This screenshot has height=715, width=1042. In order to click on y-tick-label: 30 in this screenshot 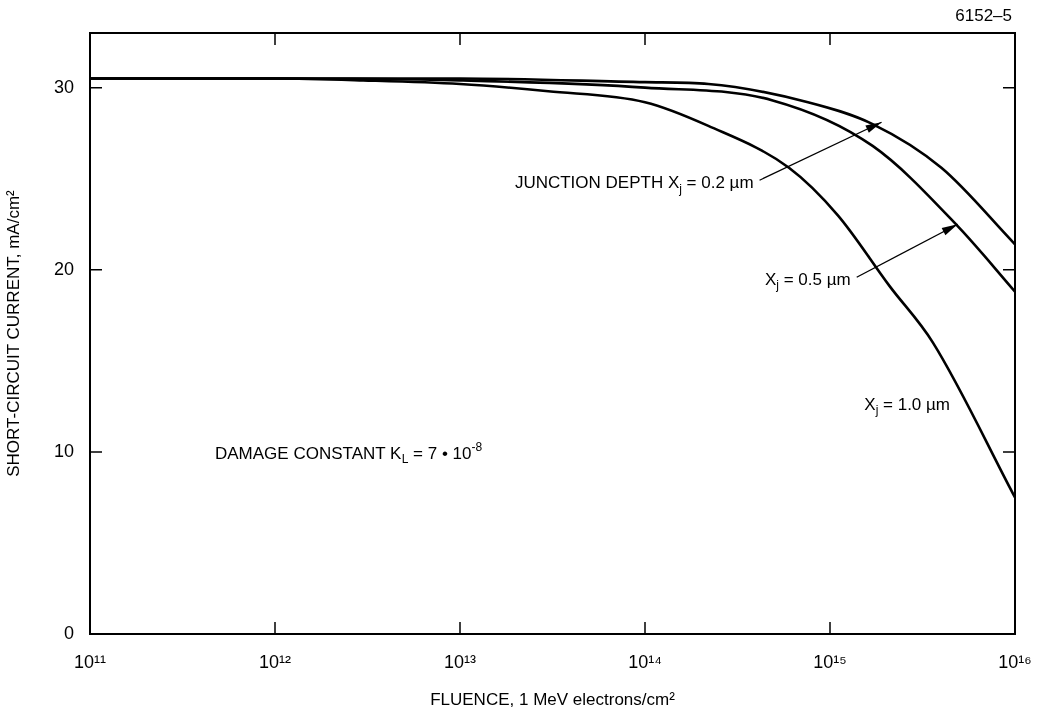, I will do `click(63, 86)`.